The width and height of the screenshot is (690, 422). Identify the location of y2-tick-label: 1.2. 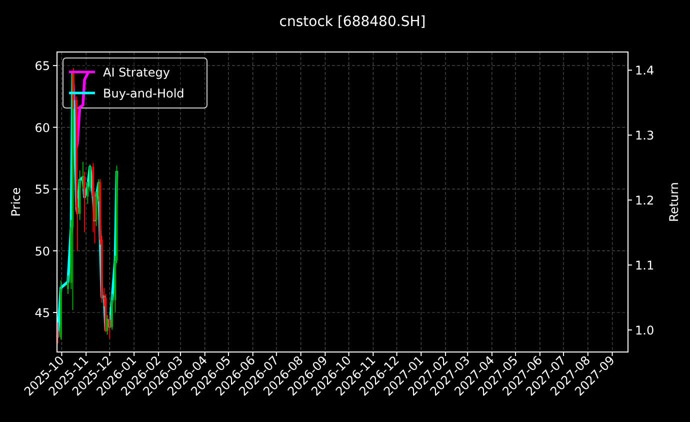
(644, 201).